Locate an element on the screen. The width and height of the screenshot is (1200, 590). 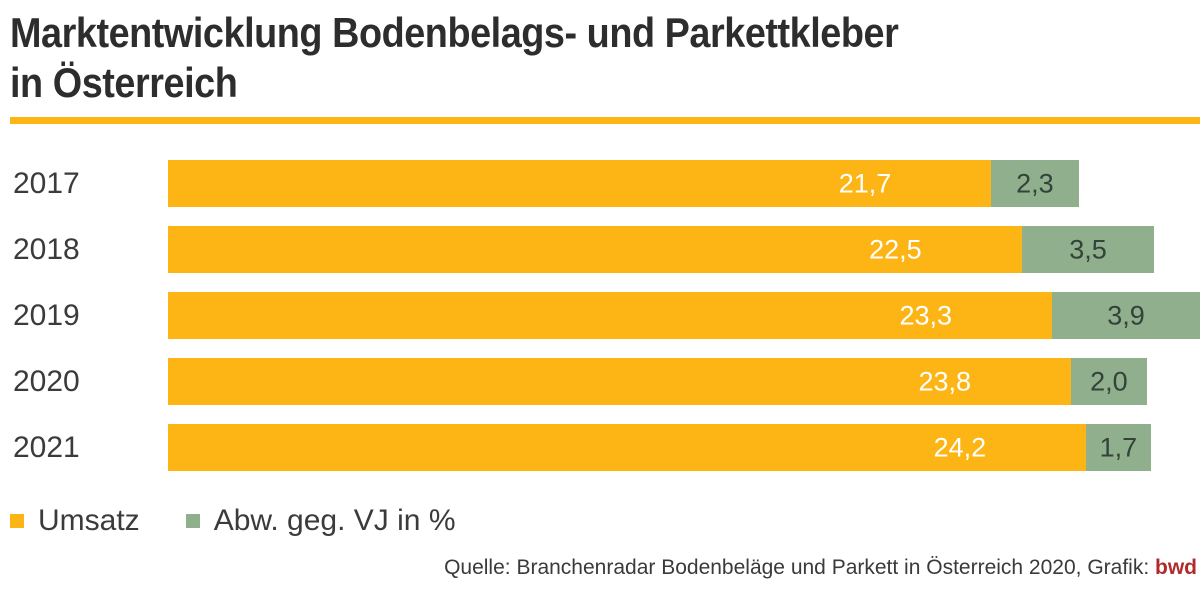
abw-value-label: 2,0 is located at coordinates (1109, 381).